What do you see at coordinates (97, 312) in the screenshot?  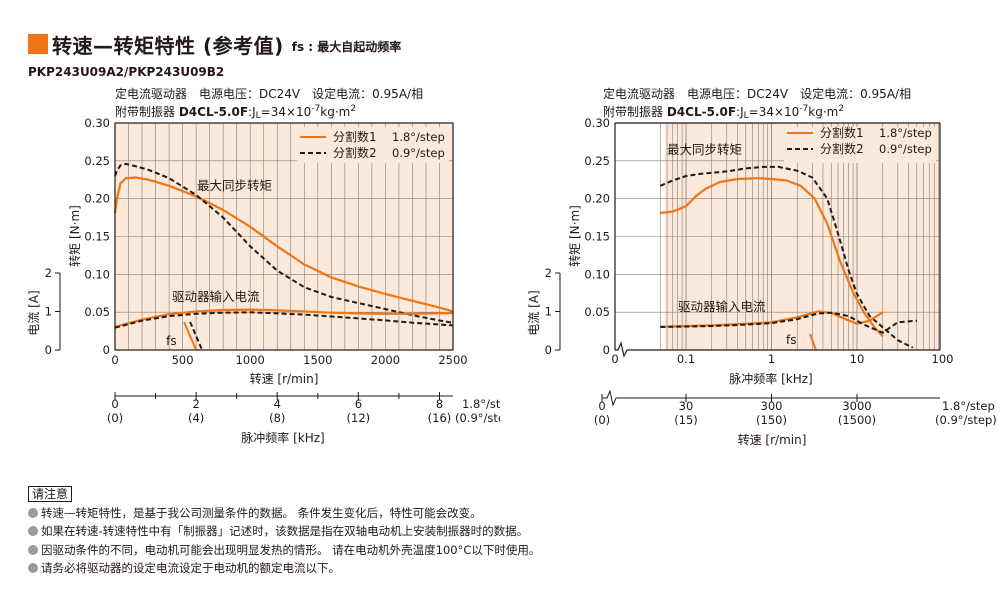 I see `left-y-tick-label: 0.05` at bounding box center [97, 312].